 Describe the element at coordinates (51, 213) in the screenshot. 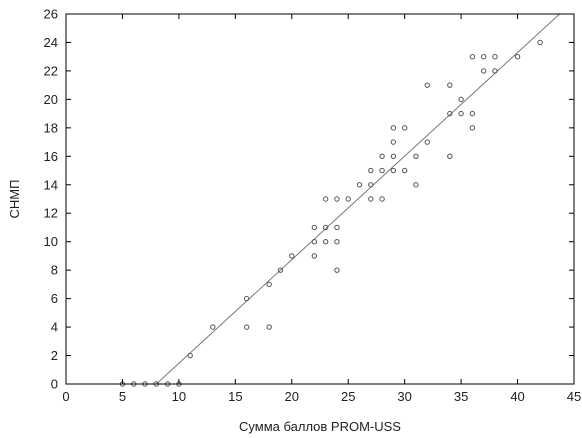

I see `y-tick-label: 12` at that location.